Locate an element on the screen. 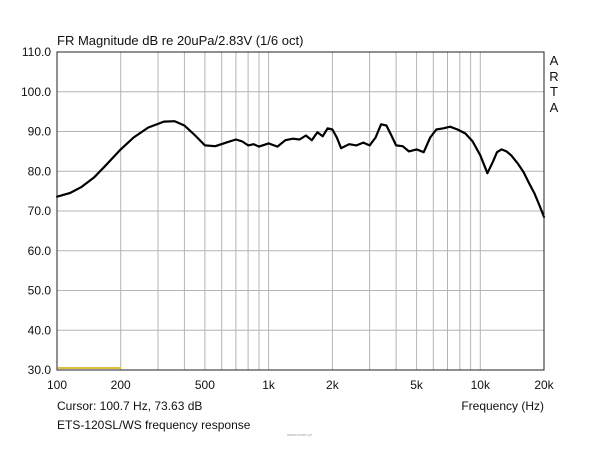 This screenshot has width=600, height=450. cursor-readout: Cursor: 100.7 Hz, 73.63 dB is located at coordinates (130, 406).